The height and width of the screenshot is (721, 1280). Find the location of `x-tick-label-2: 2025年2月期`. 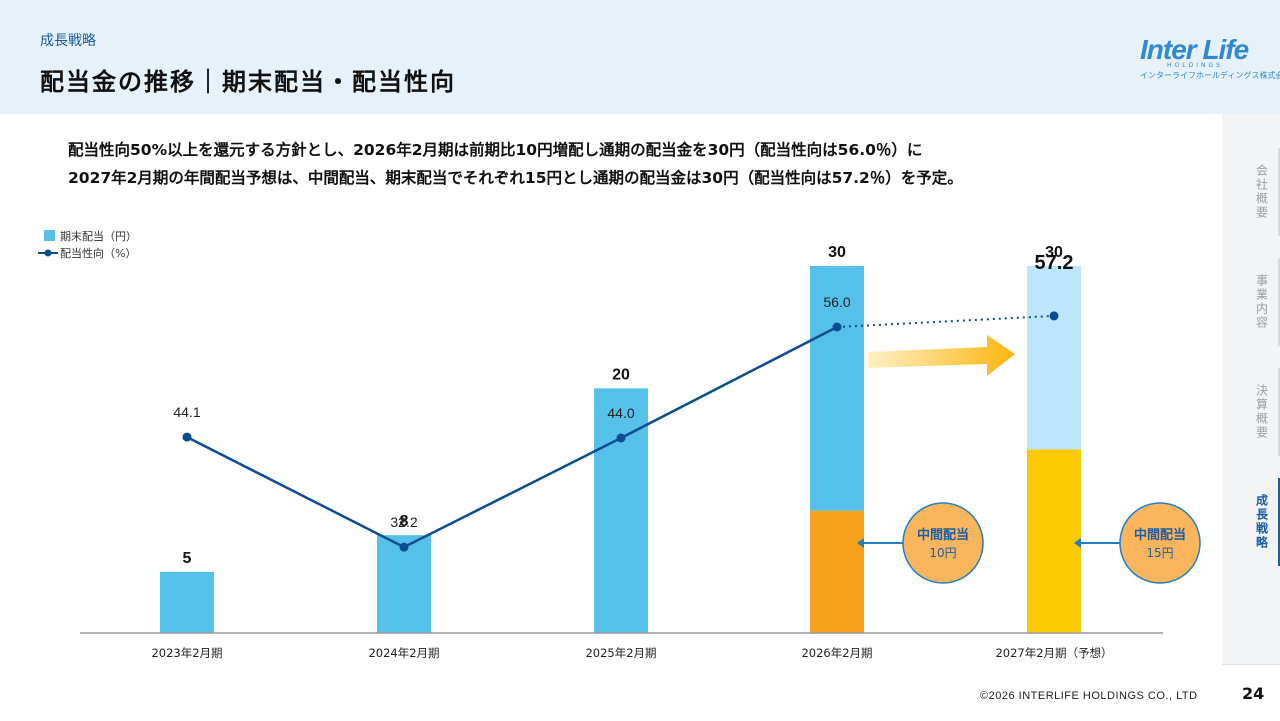

x-tick-label-2: 2025年2月期 is located at coordinates (620, 653).